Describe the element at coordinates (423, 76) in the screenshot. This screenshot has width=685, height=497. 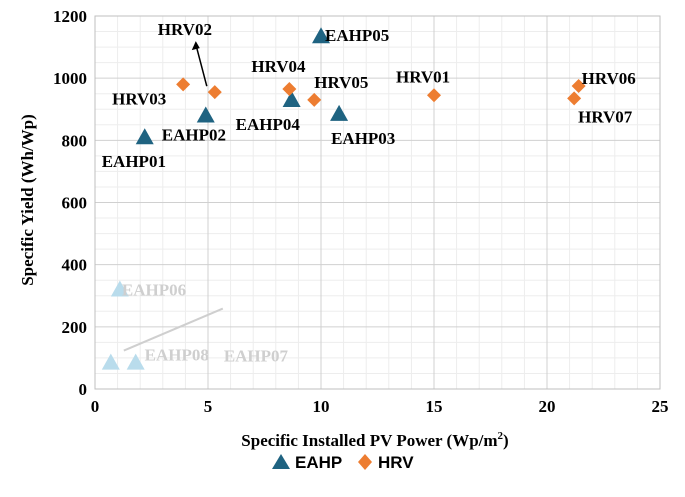
I see `data-label-hrv01: HRV01` at that location.